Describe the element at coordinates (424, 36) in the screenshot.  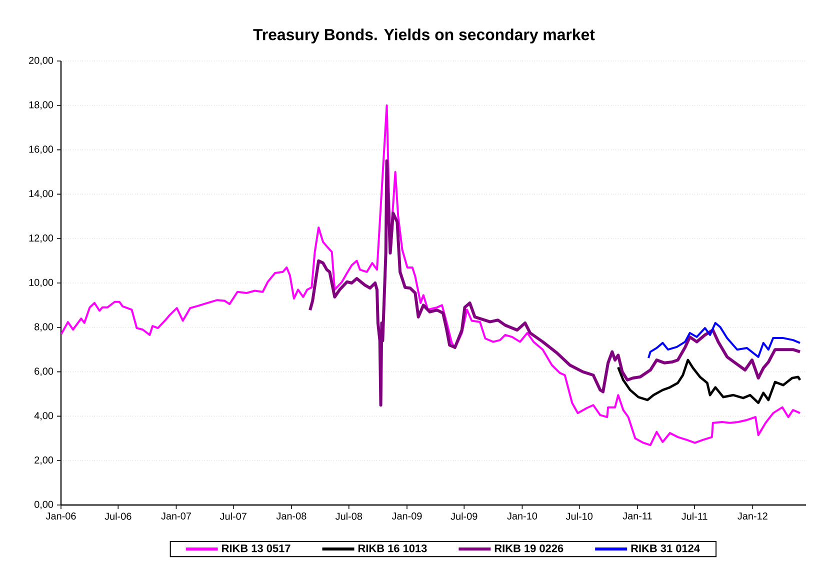
I see `chart-title: Treasury Bonds. Yields on secondary market` at that location.